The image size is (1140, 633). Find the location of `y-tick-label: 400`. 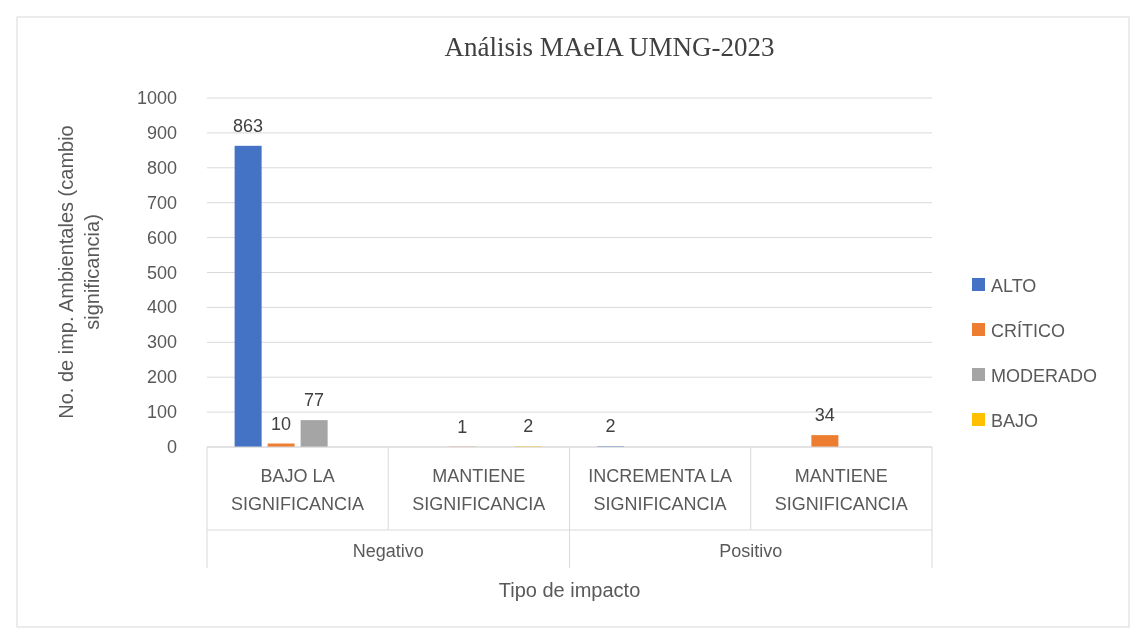

y-tick-label: 400 is located at coordinates (161, 307).